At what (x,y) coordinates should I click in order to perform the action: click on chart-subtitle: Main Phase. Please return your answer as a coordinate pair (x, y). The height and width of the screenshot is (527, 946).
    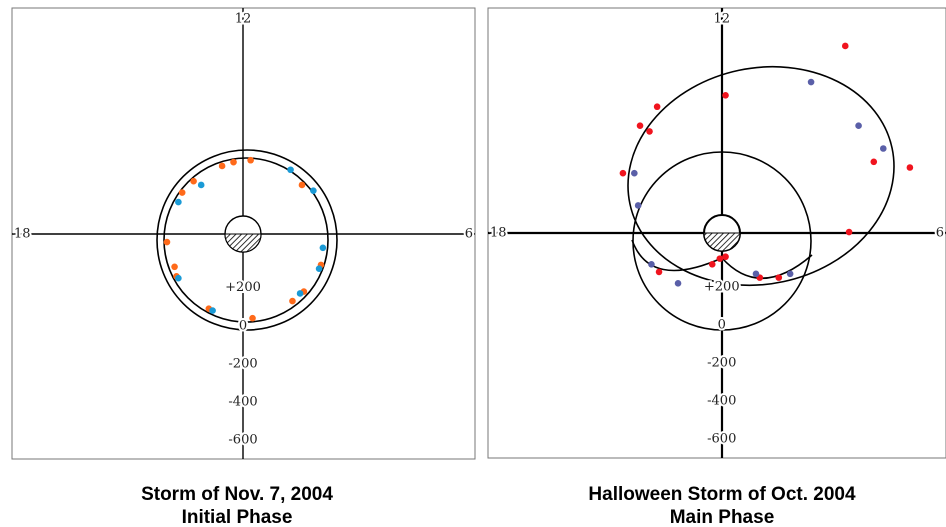
    Looking at the image, I should click on (722, 517).